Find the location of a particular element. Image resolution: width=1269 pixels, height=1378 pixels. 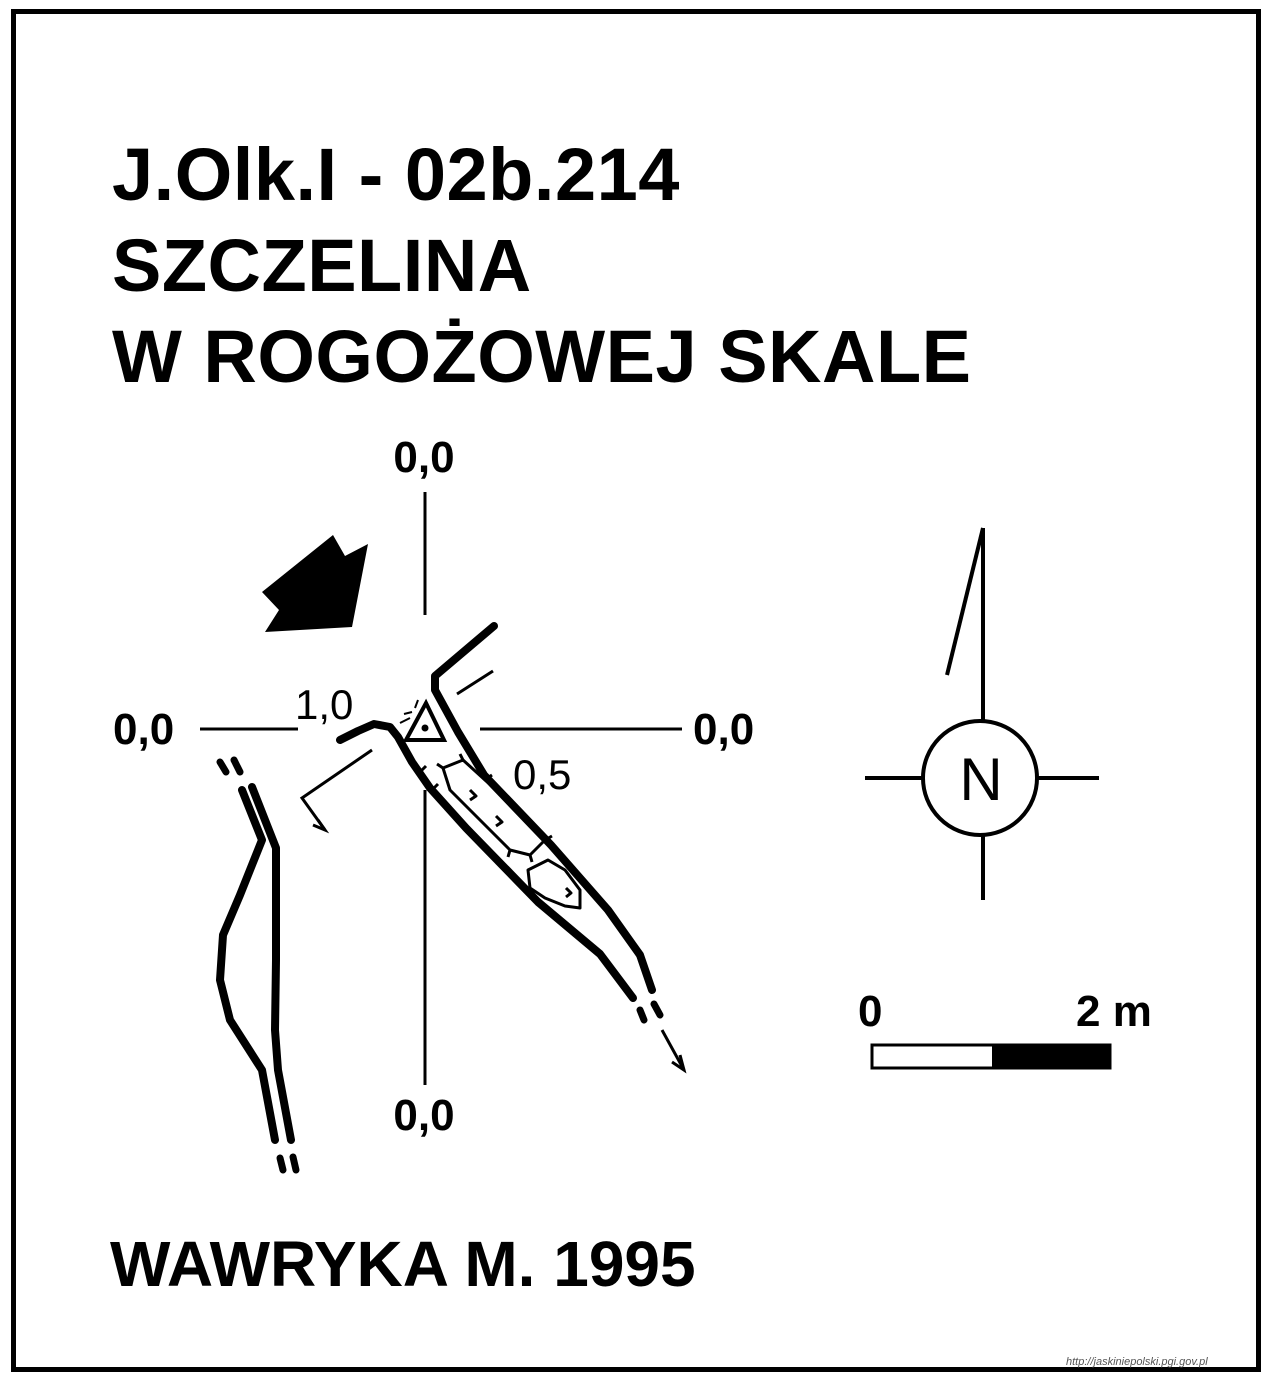

cross-label-right: 0,0 is located at coordinates (723, 729).